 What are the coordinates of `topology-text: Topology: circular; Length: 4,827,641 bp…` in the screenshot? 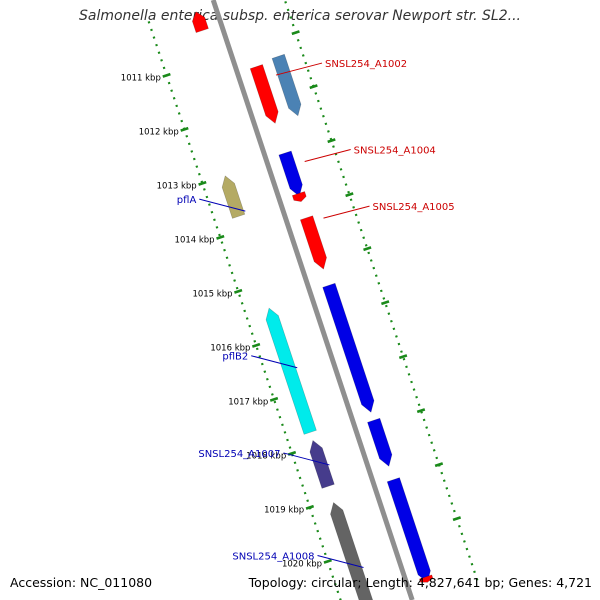 It's located at (420, 582).